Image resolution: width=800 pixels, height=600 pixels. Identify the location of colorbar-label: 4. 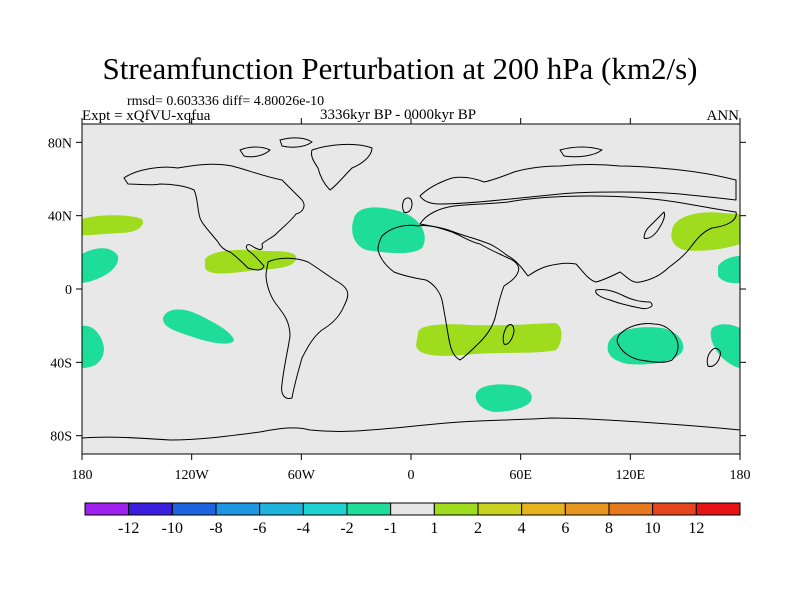
(522, 528).